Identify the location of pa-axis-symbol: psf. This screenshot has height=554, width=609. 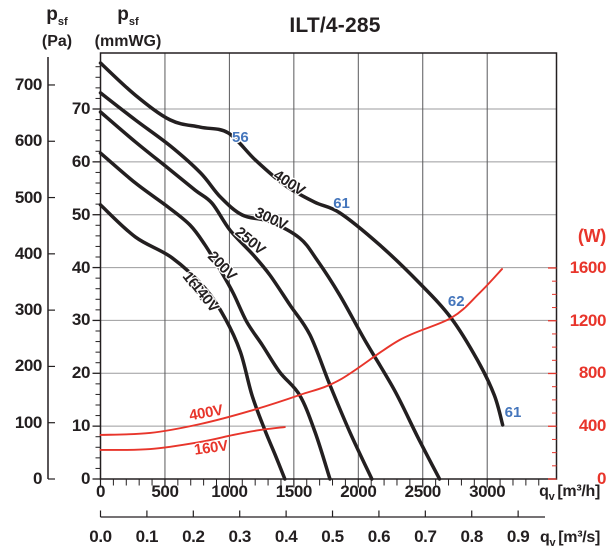
(57, 16).